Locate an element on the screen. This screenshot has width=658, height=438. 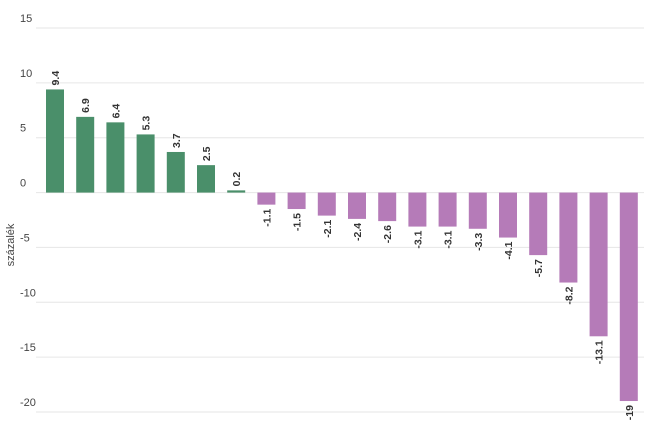
bar-value-label: 5.3 is located at coordinates (147, 123).